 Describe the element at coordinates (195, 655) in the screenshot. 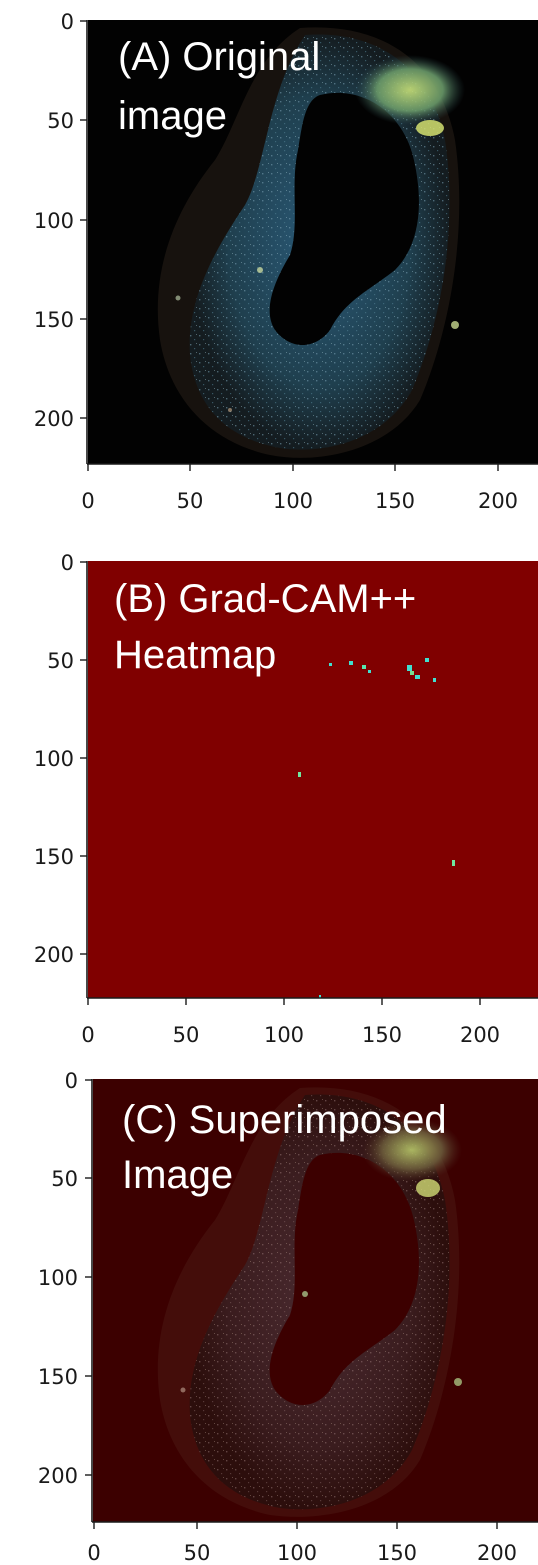

I see `panel-b-title-line2: Heatmap` at that location.